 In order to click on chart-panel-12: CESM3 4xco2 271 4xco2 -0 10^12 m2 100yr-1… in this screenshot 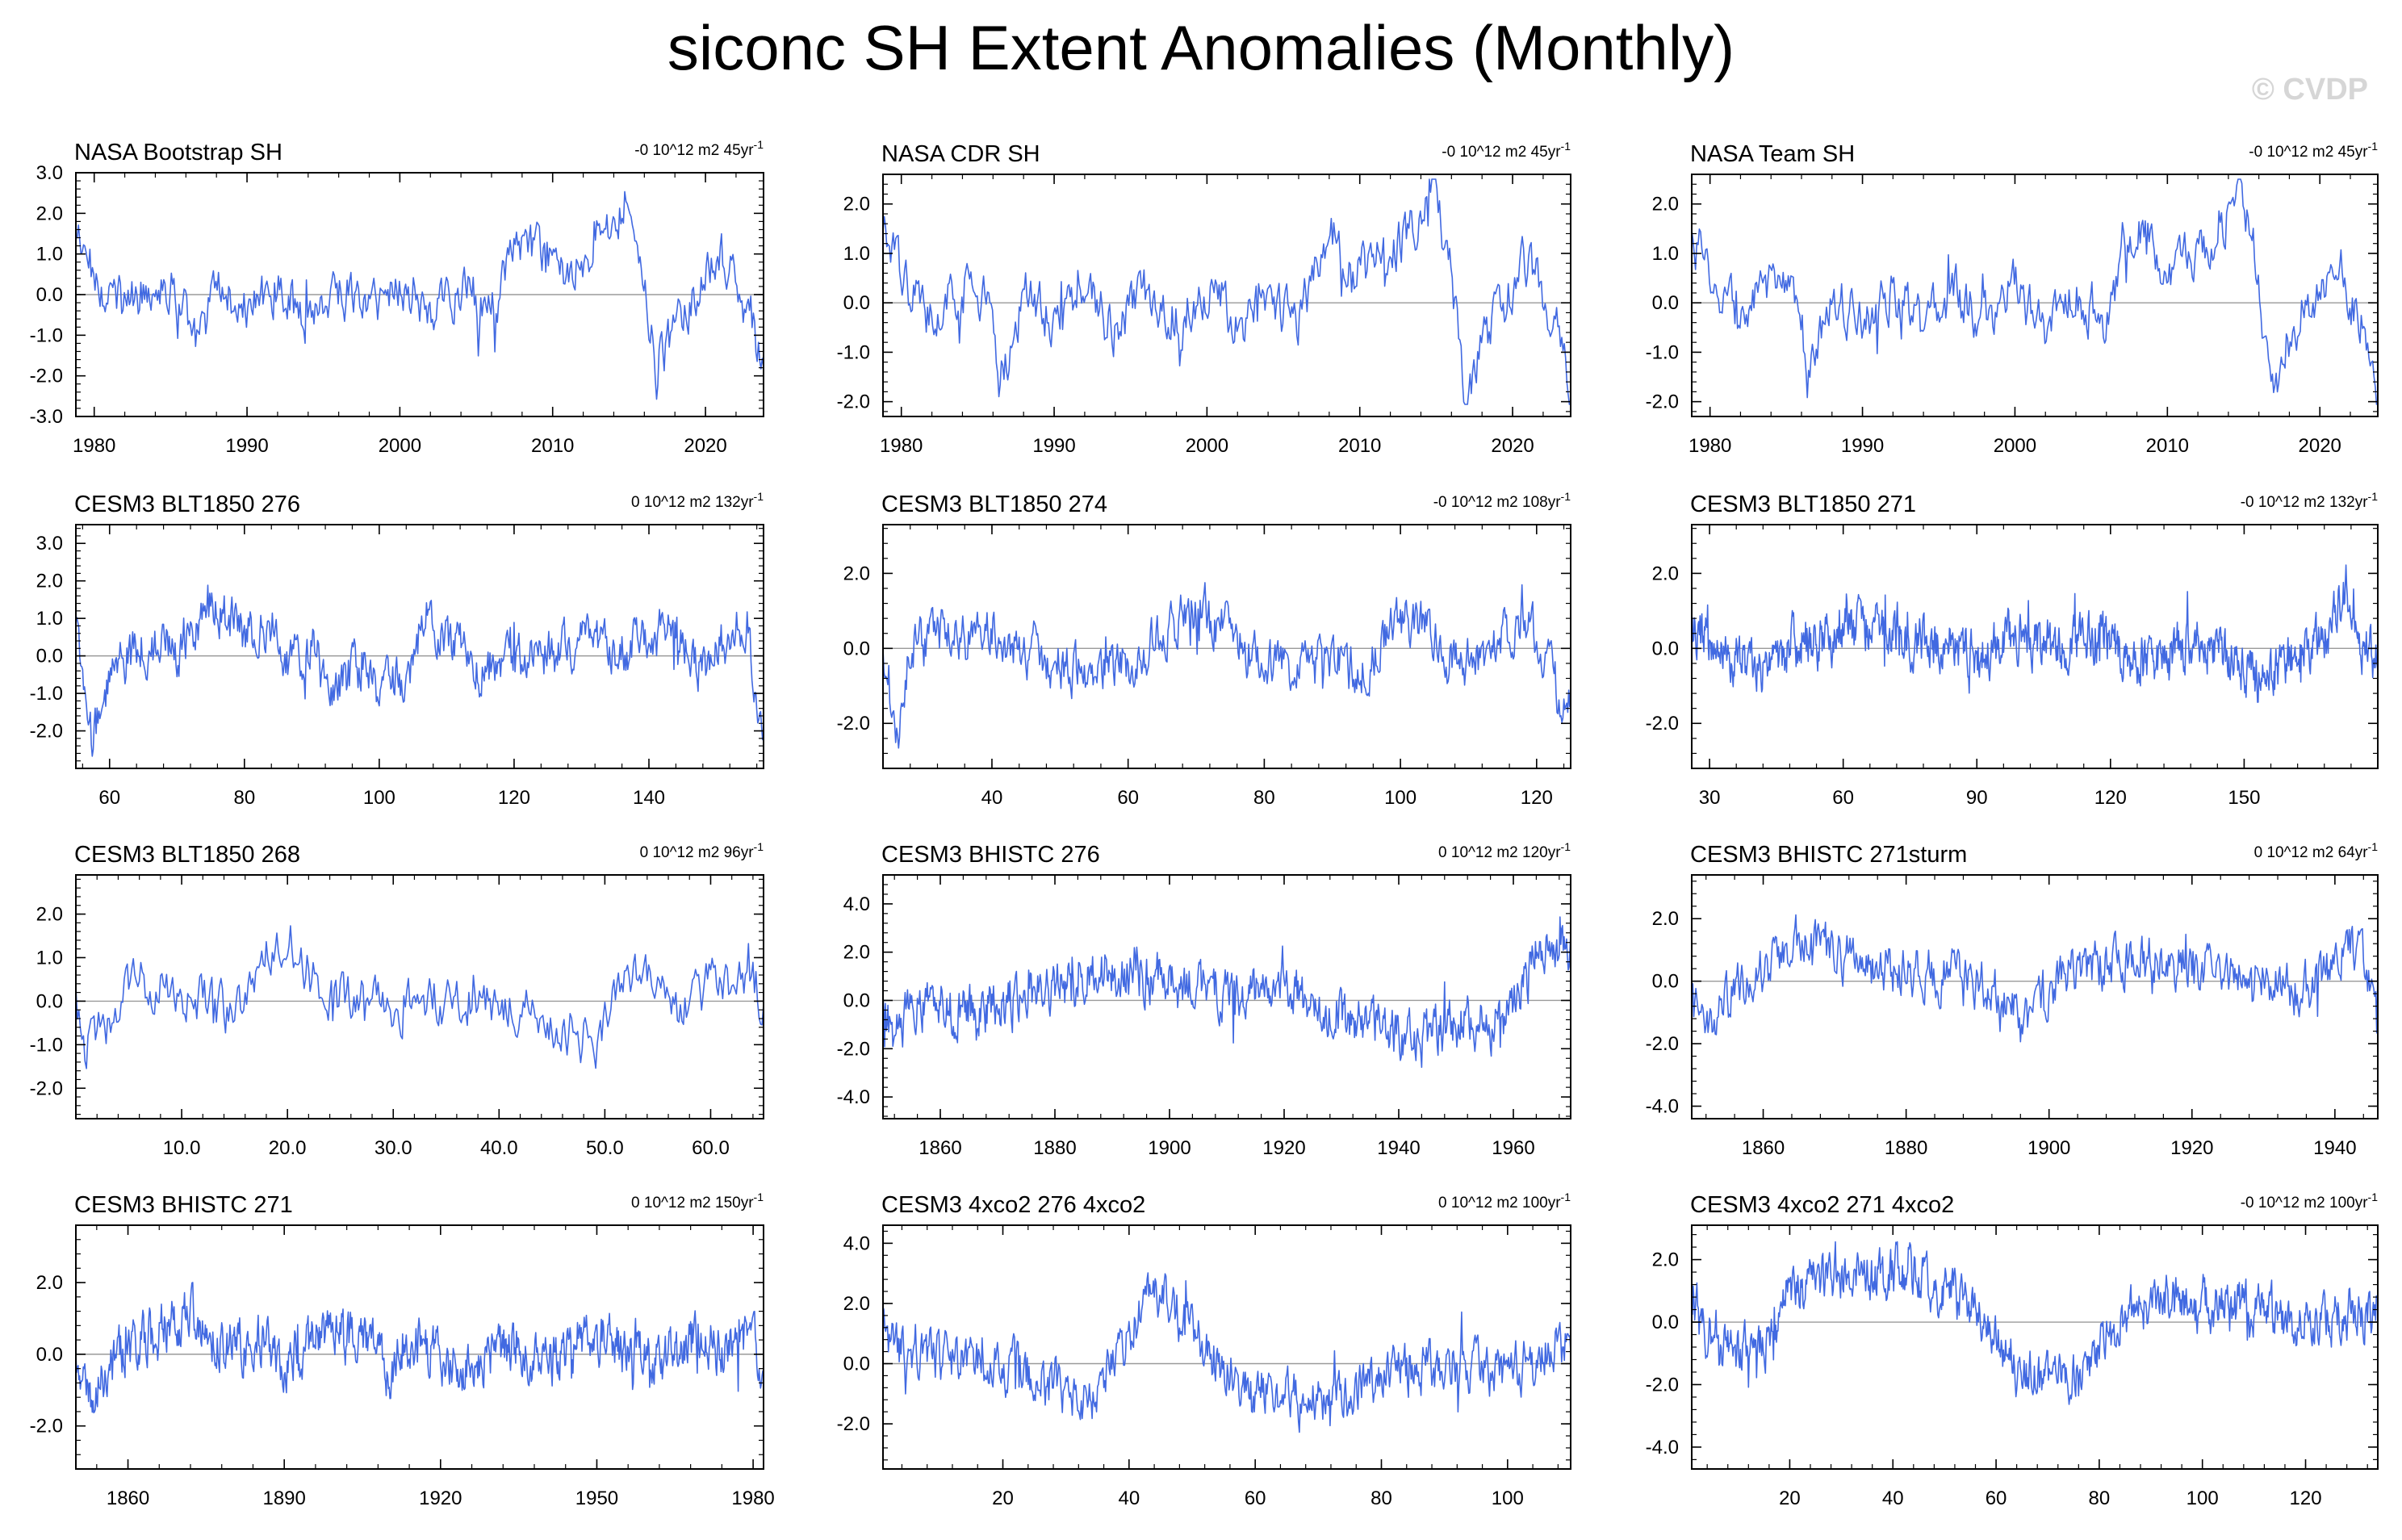, I will do `click(2012, 1350)`.